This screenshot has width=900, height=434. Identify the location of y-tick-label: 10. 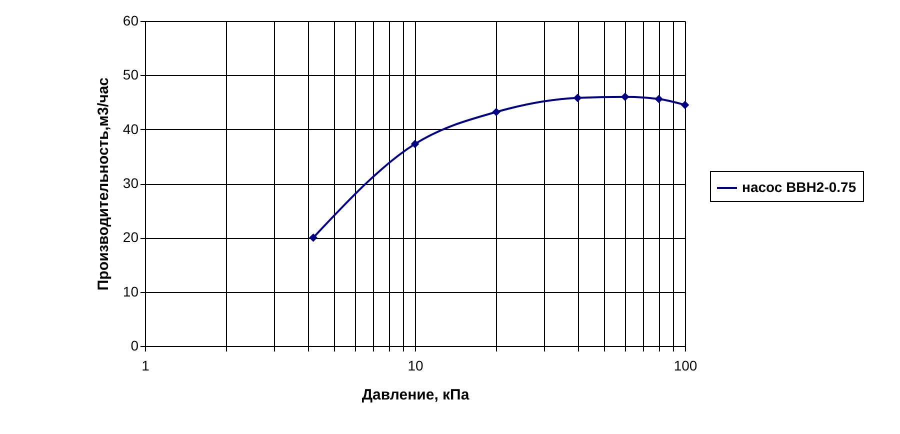
(130, 291).